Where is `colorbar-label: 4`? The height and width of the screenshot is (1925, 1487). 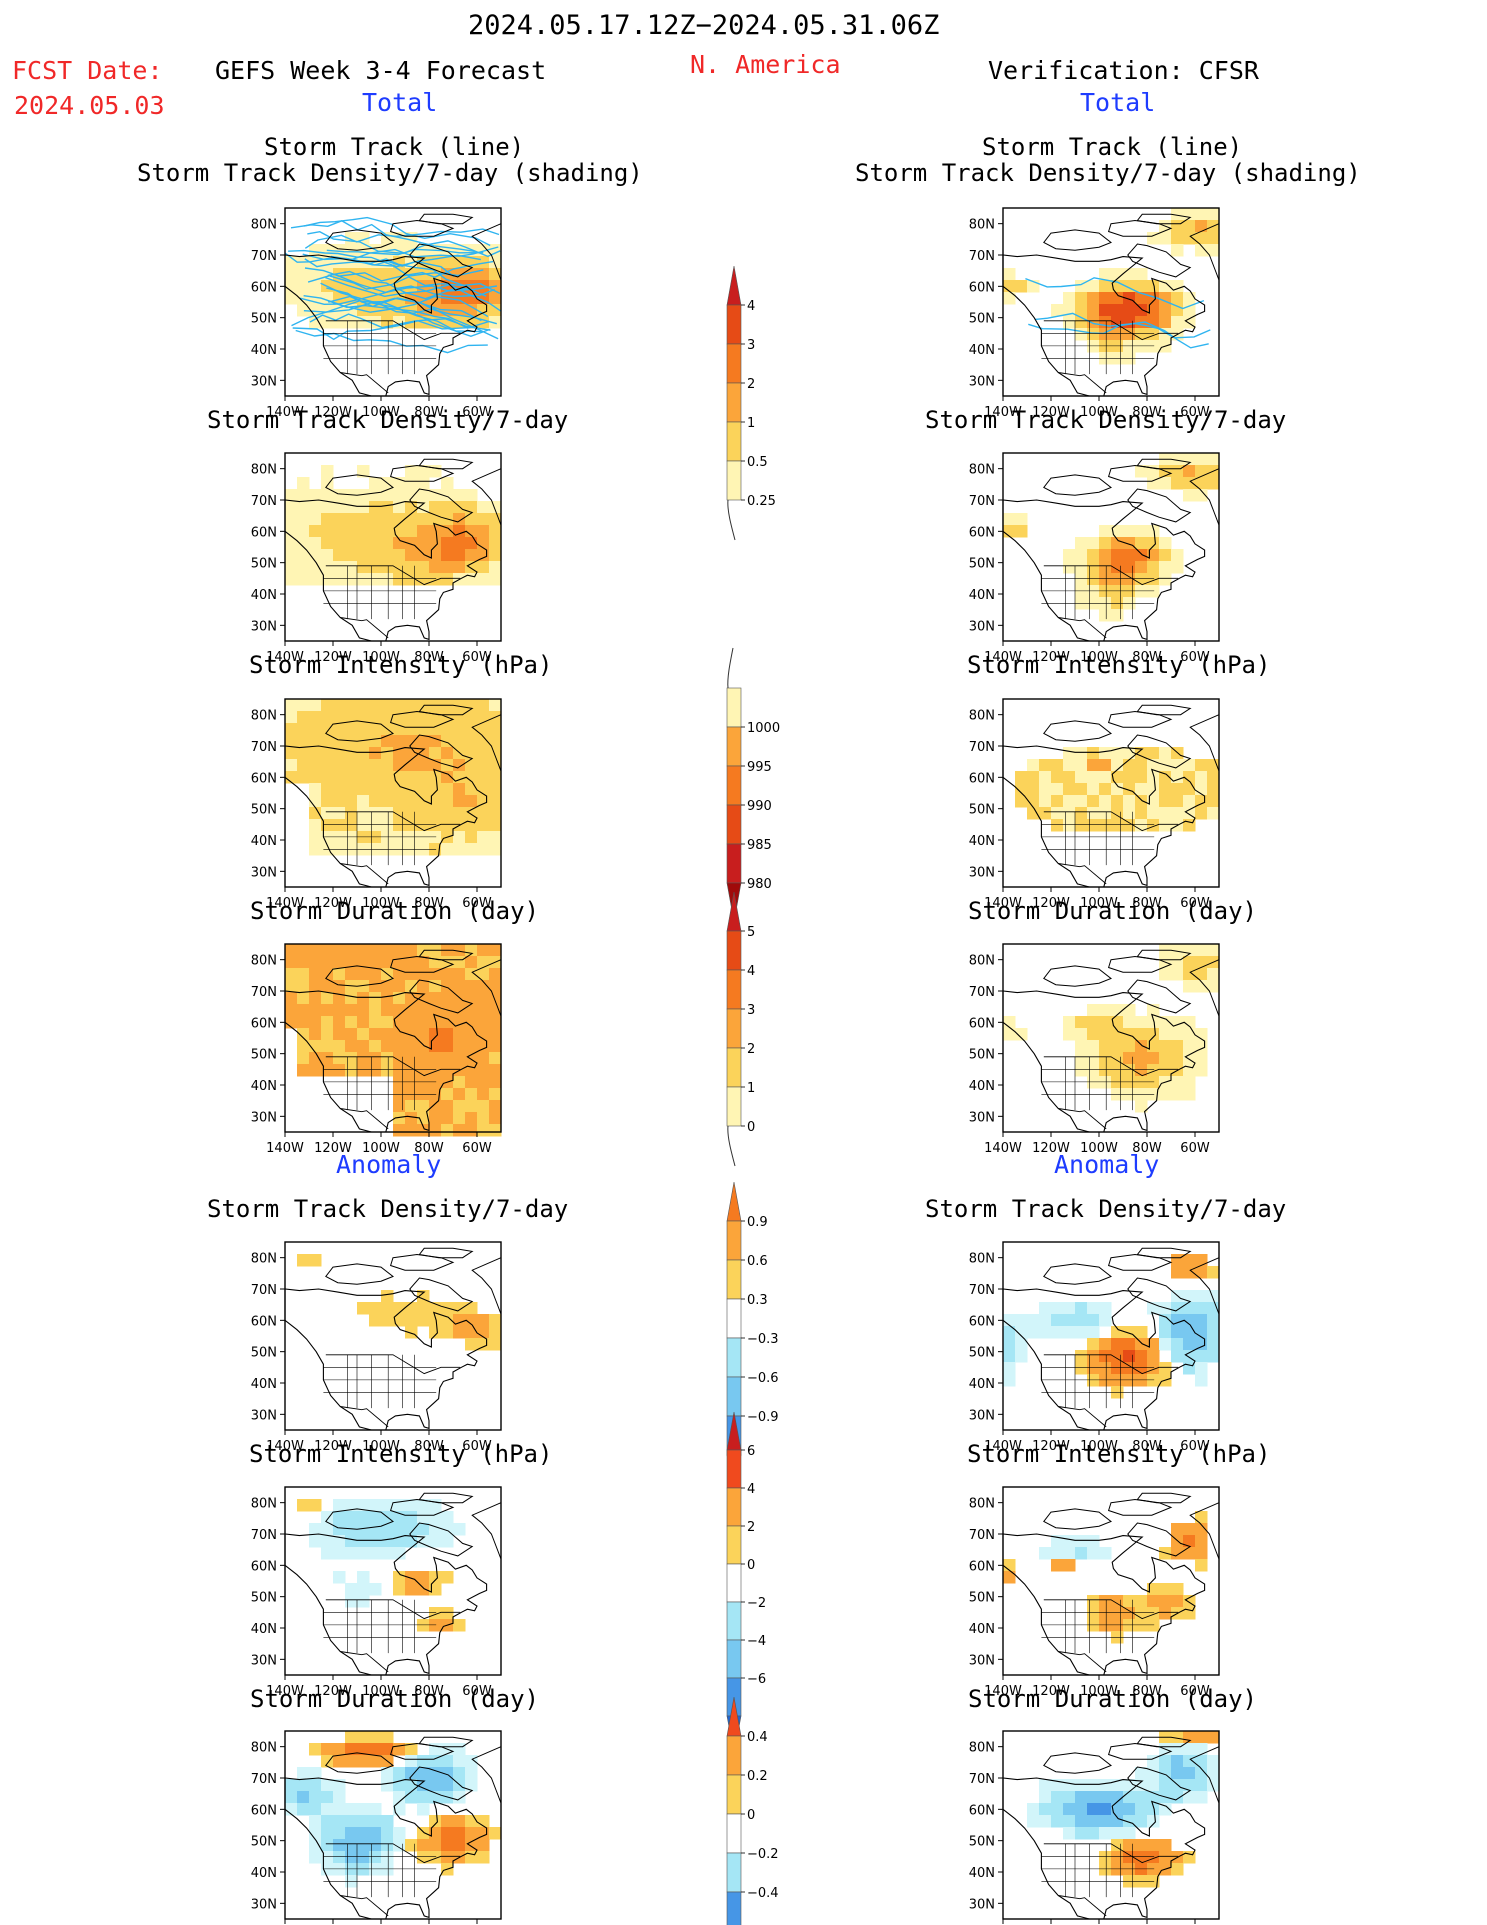
colorbar-label: 4 is located at coordinates (751, 971).